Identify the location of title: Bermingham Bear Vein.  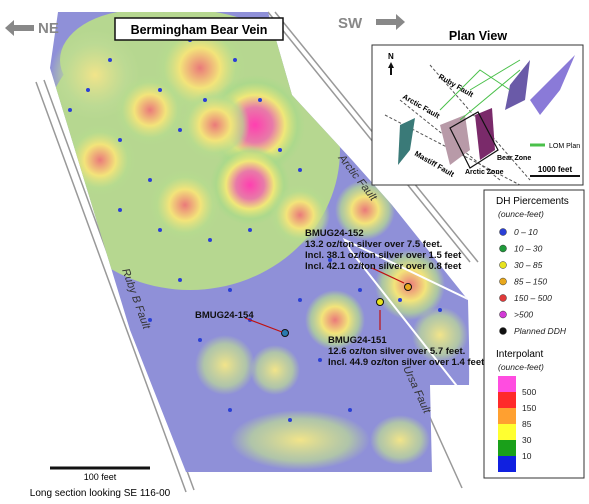
(199, 30).